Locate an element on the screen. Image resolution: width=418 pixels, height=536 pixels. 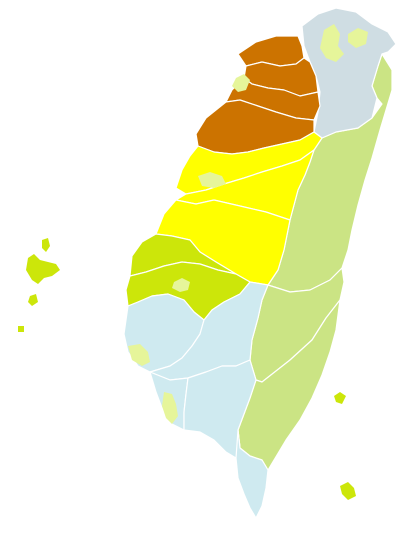
region-southern-tip-blue is located at coordinates (252, 474).